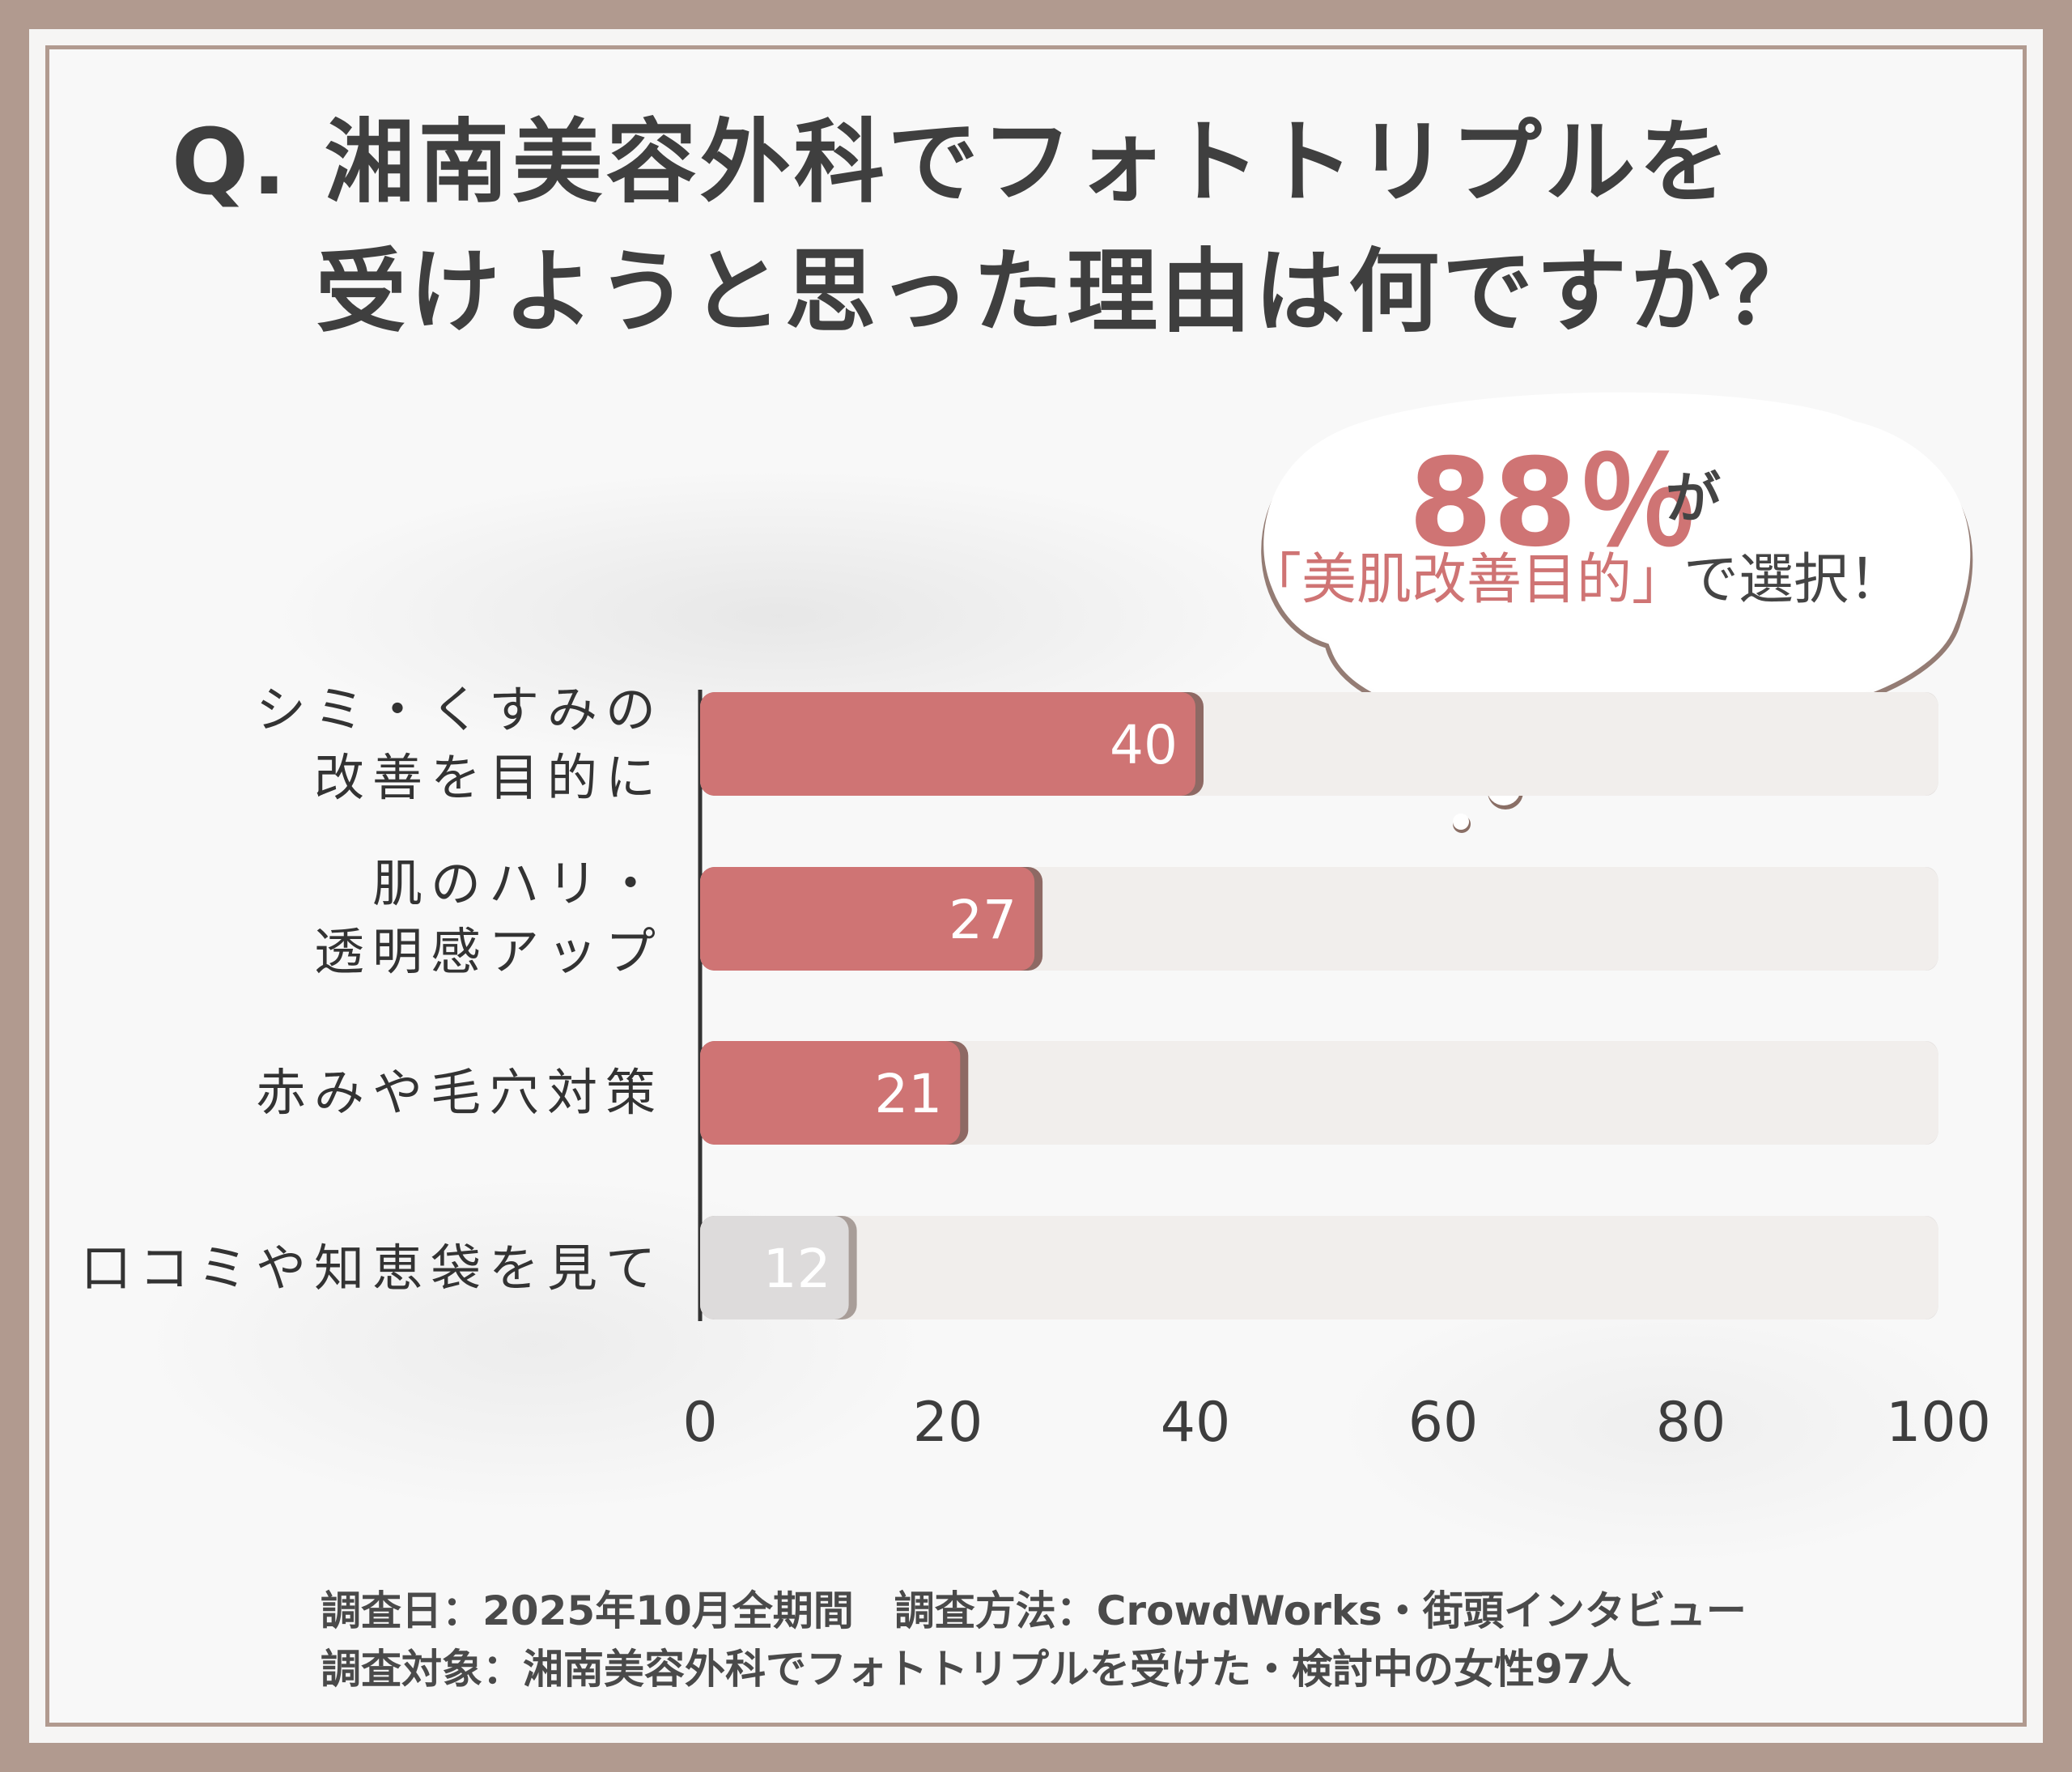 The width and height of the screenshot is (2072, 1772). I want to click on x-tick-label-2: 40, so click(1196, 1423).